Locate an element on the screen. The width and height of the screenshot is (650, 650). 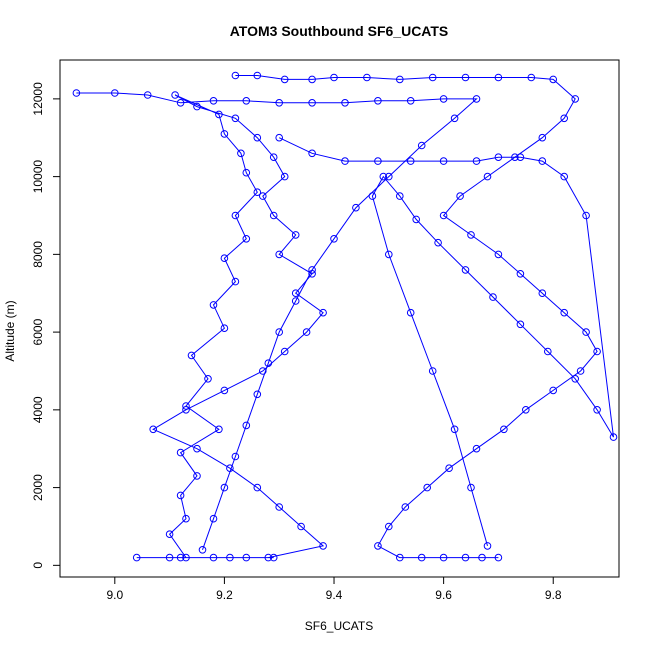
y-axis-label: Altitude (m) is located at coordinates (10, 330).